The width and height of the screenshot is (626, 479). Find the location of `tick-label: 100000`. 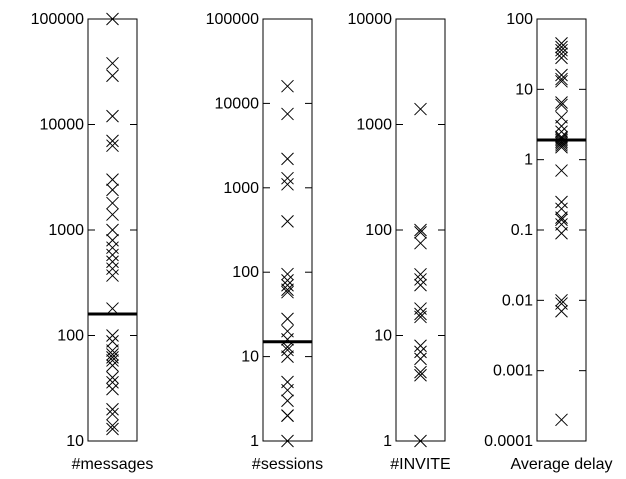

tick-label: 100000 is located at coordinates (57, 19).